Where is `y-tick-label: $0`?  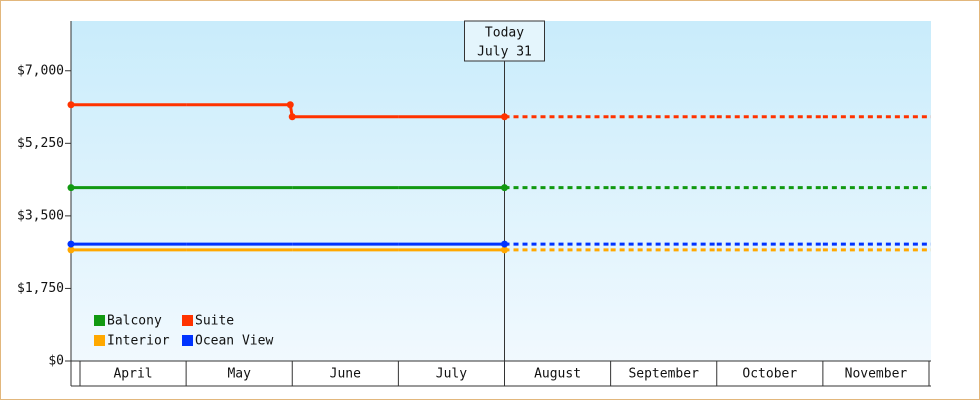
y-tick-label: $0 is located at coordinates (56, 361).